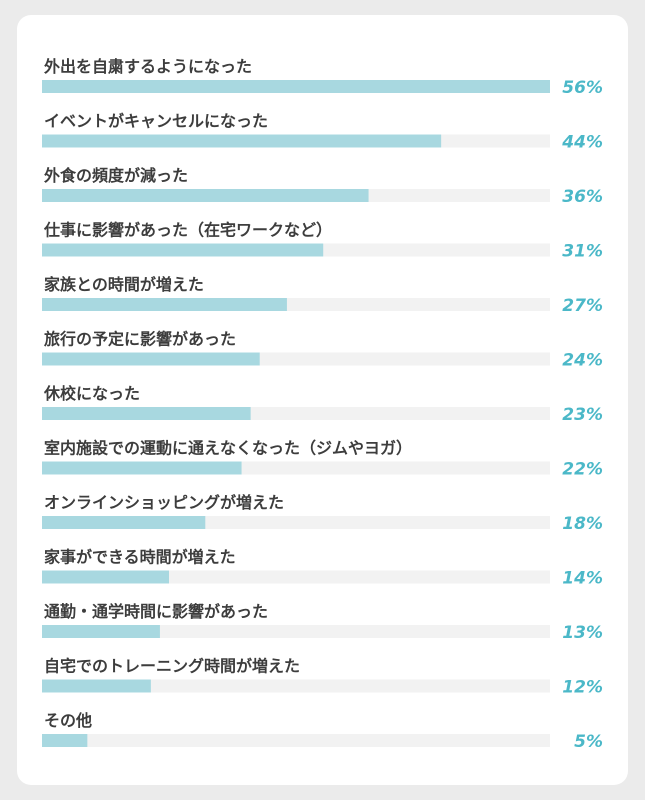 The width and height of the screenshot is (645, 800). Describe the element at coordinates (582, 579) in the screenshot. I see `value-label: 14%` at that location.